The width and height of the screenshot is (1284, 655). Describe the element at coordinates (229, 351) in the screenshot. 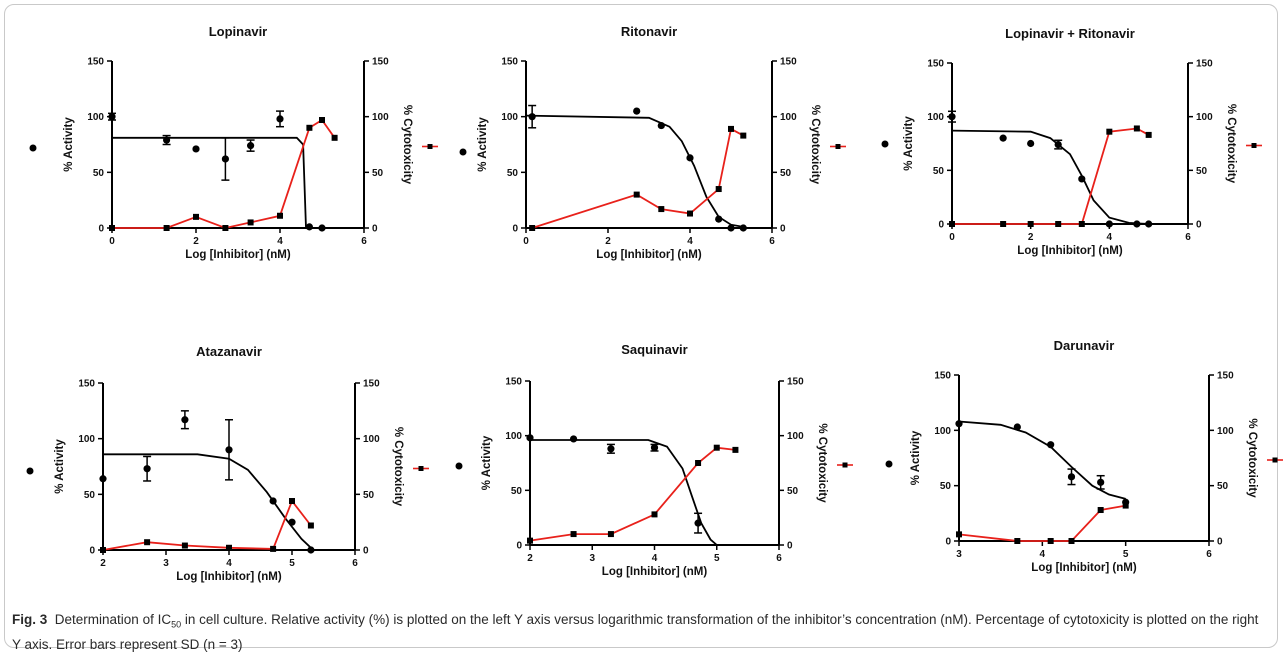

I see `chart-title: Atazanavir` at that location.